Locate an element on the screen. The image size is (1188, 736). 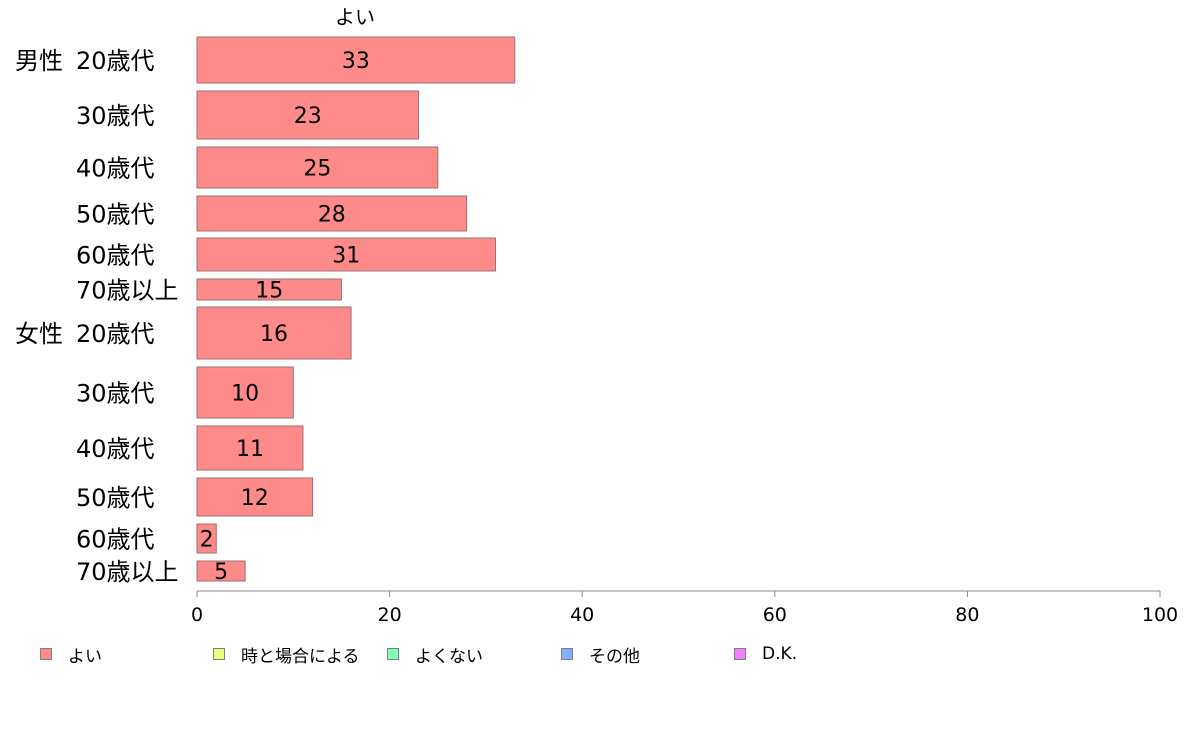
legend-label: よい is located at coordinates (85, 656).